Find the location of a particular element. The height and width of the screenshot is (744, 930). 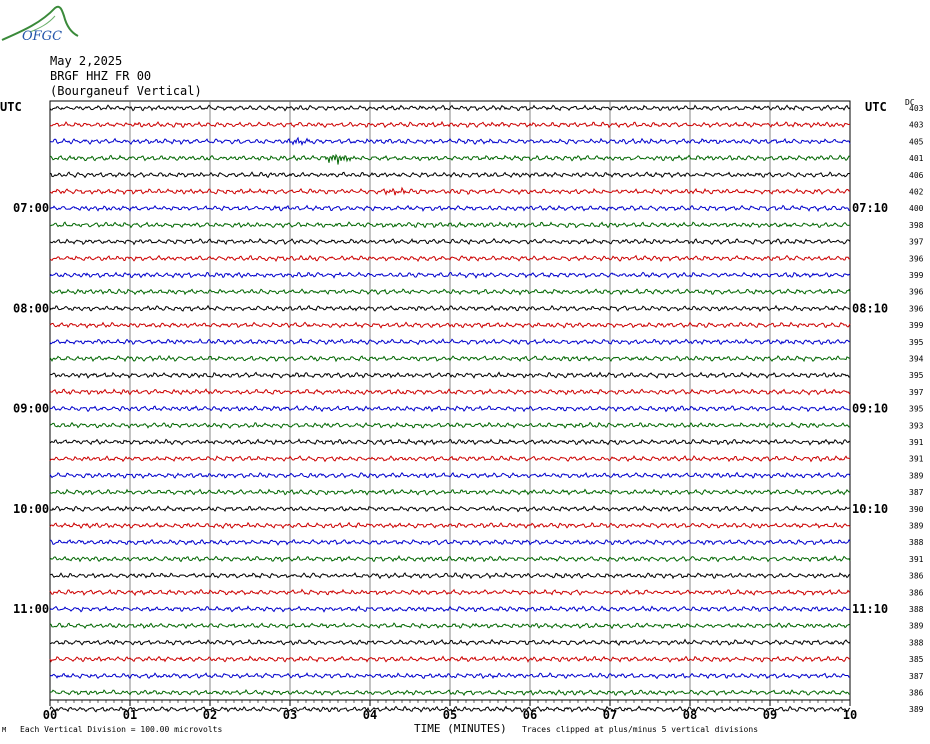

dc-value: 393 is located at coordinates (916, 425).